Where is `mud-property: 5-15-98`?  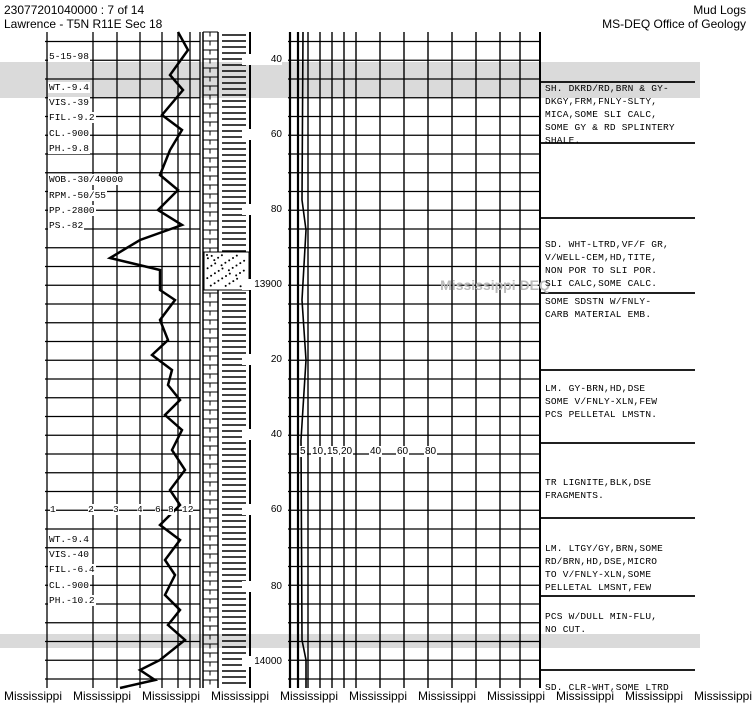 mud-property: 5-15-98 is located at coordinates (69, 56).